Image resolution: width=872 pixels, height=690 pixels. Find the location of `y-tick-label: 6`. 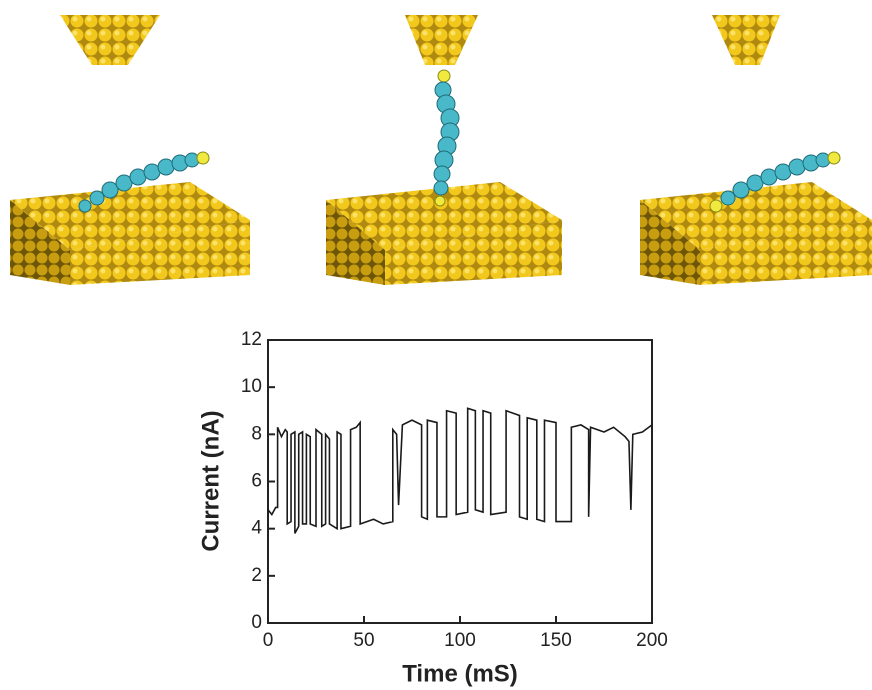

y-tick-label: 6 is located at coordinates (256, 481).